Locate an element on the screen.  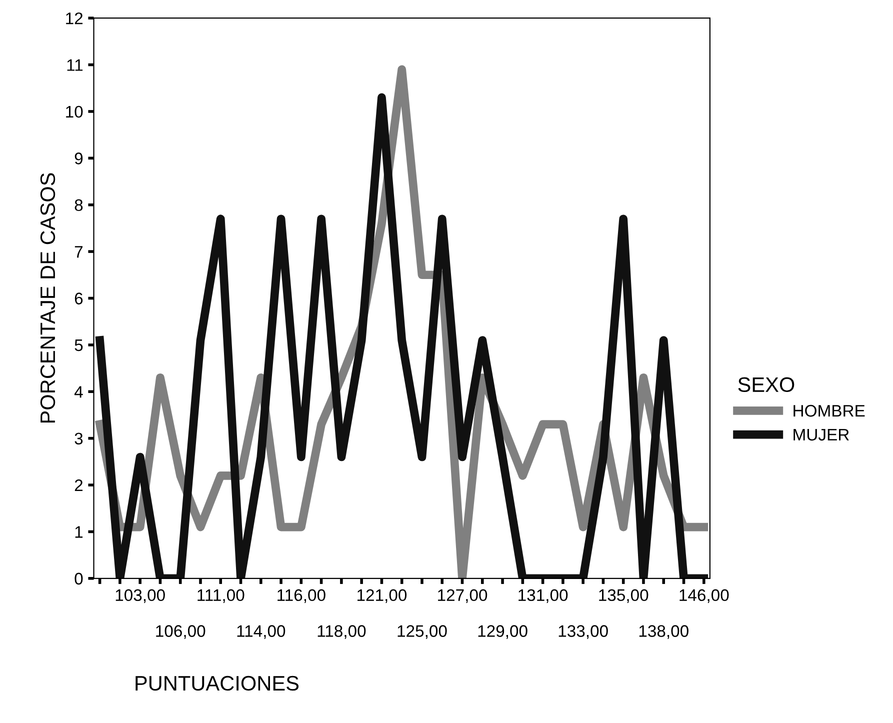
y-tick-label: 7 is located at coordinates (78, 252).